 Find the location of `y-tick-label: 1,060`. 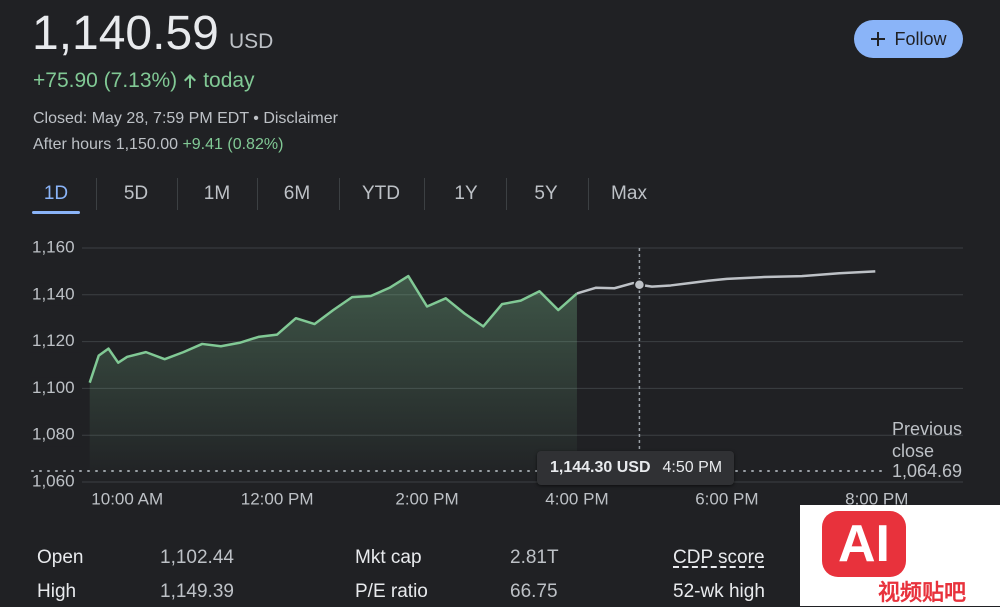

y-tick-label: 1,060 is located at coordinates (53, 480).